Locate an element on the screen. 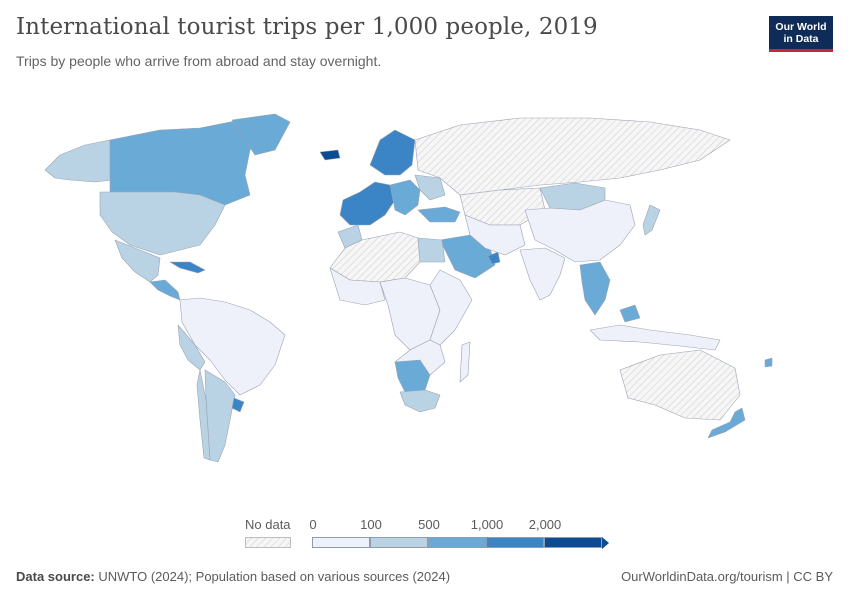 Image resolution: width=850 pixels, height=600 pixels. region-scandinavia is located at coordinates (392, 152).